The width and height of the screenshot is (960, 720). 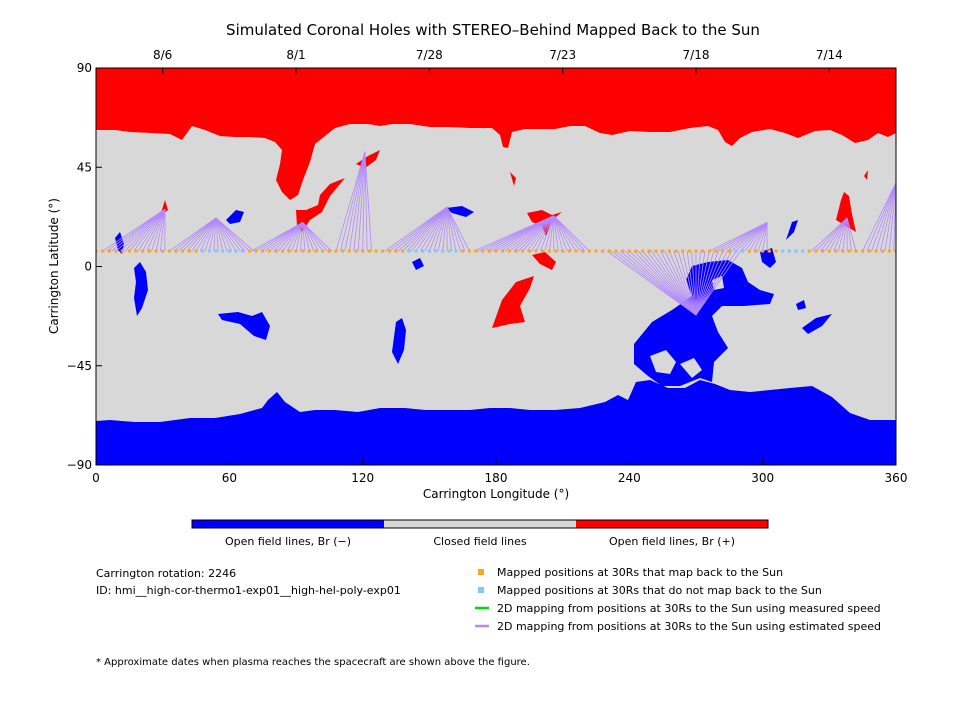 What do you see at coordinates (429, 55) in the screenshot?
I see `date-tick-label: 7/28` at bounding box center [429, 55].